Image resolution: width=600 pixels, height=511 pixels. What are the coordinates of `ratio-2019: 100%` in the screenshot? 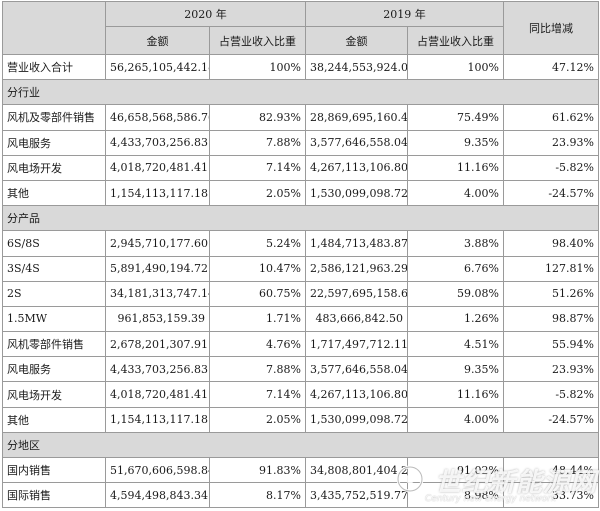 It's located at (455, 67).